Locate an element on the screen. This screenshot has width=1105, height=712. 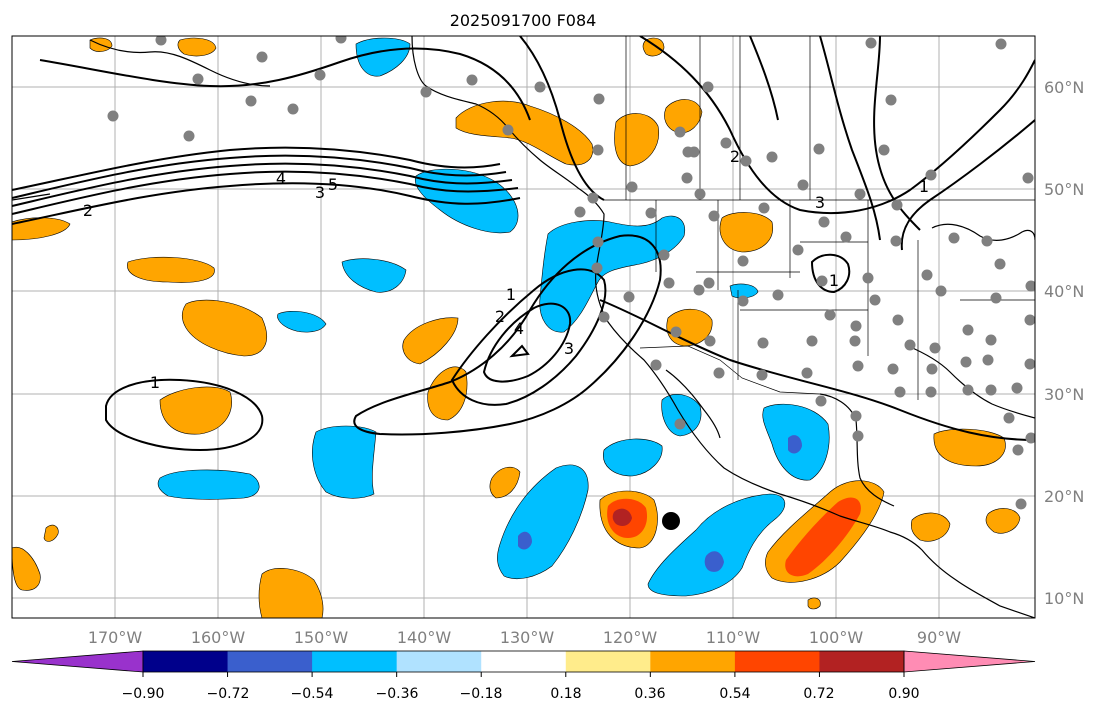
lat-label: 40°N is located at coordinates (1064, 291).